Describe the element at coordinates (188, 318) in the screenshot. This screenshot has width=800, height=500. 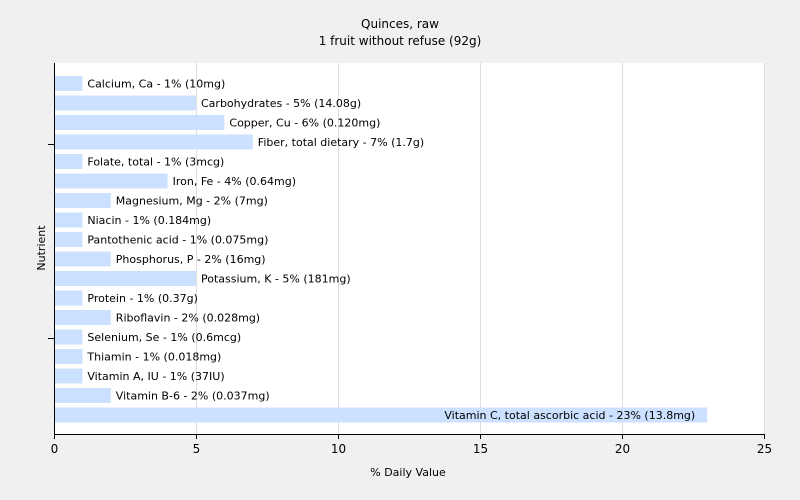
I see `bar-label: Riboflavin - 2% (0.028mg)` at that location.